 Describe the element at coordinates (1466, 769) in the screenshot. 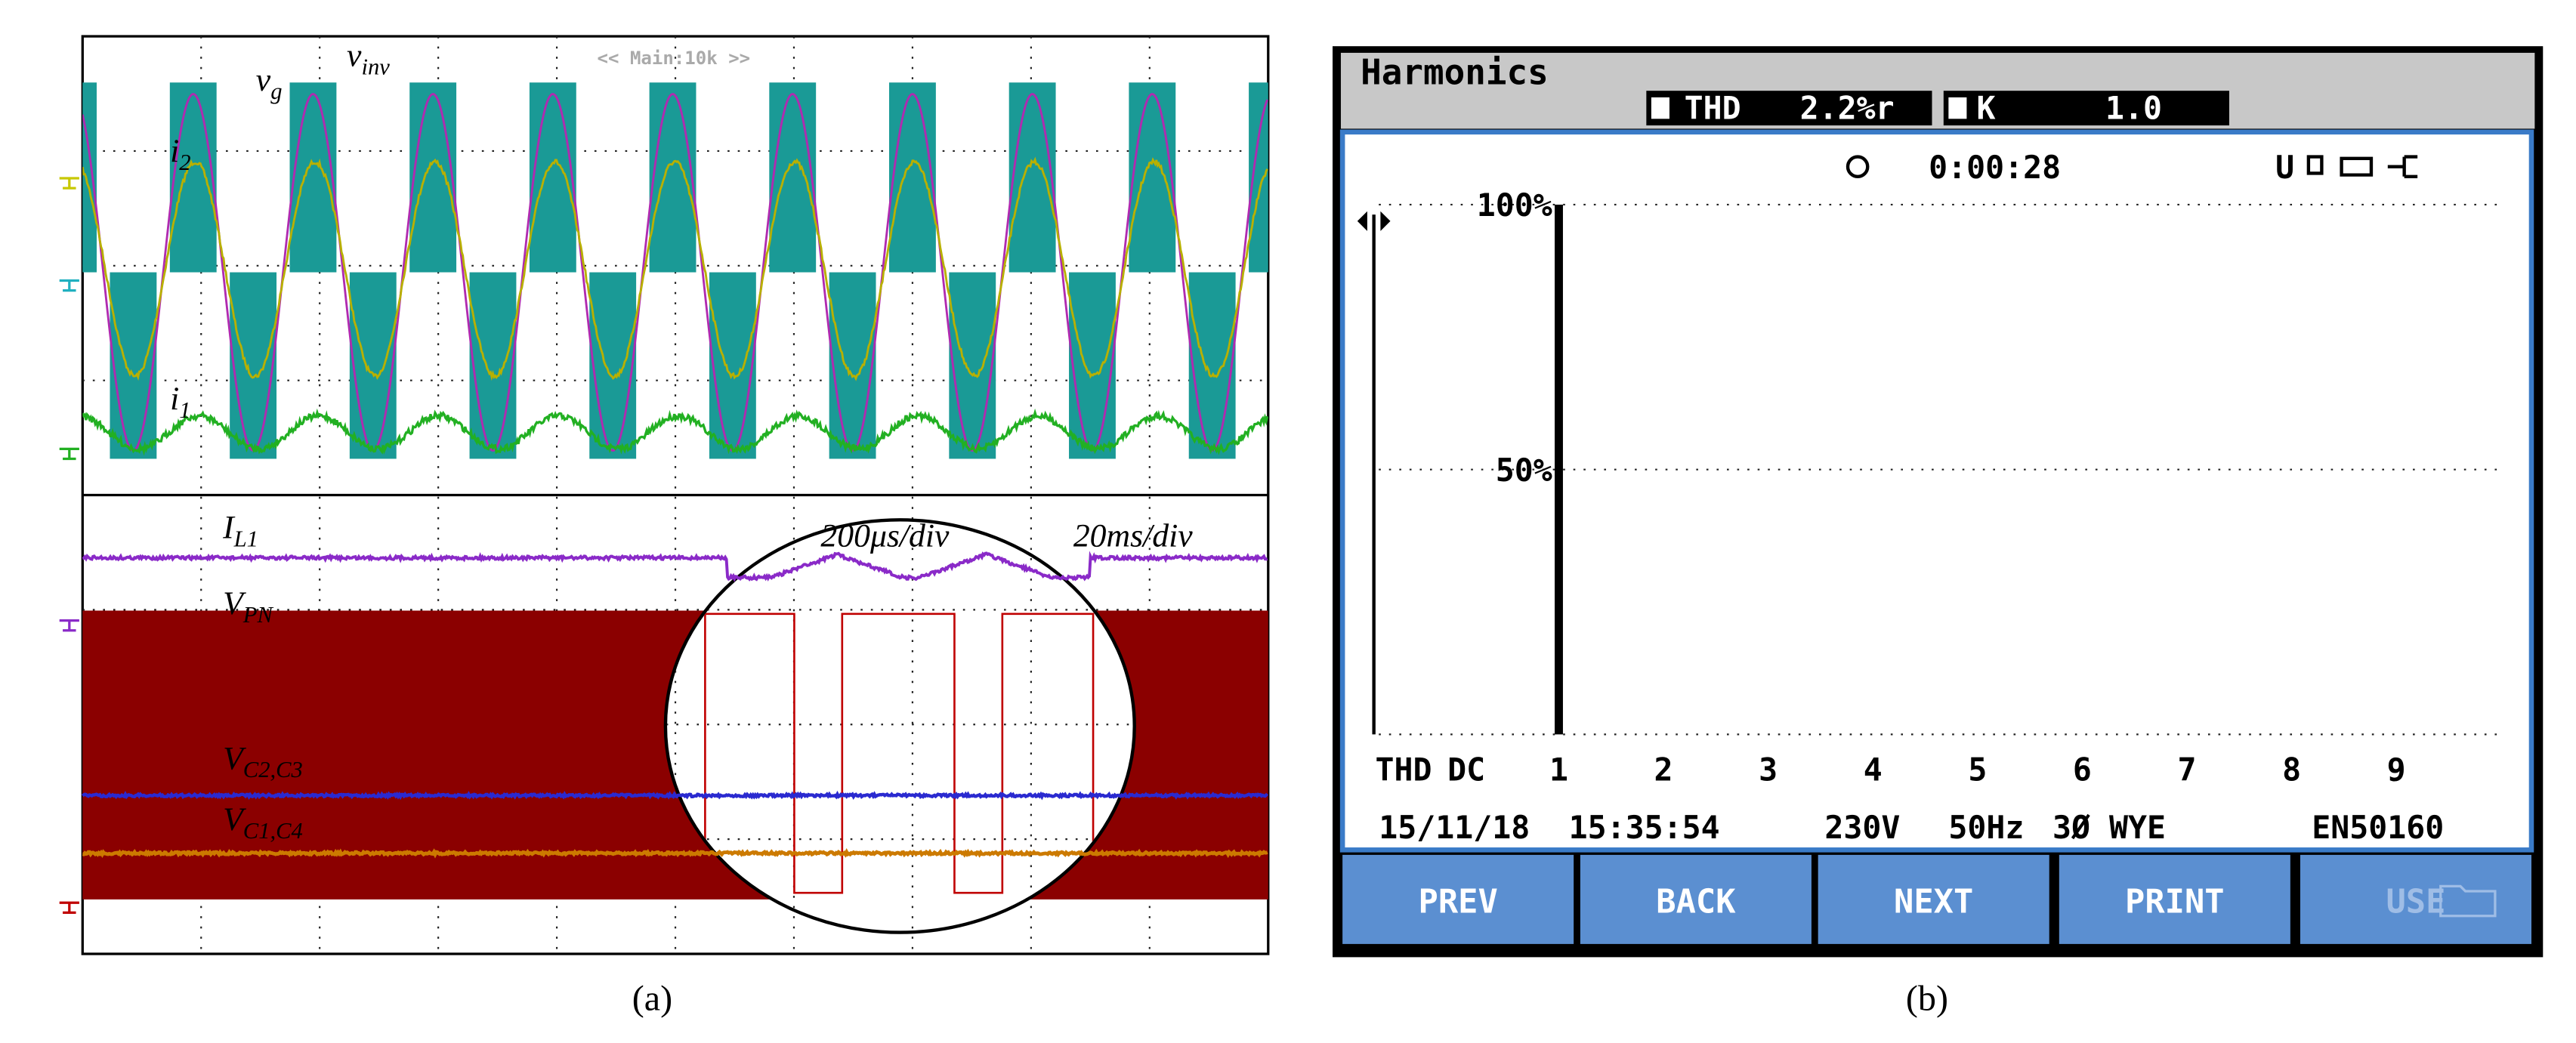

I see `x-tick-label: DC` at that location.